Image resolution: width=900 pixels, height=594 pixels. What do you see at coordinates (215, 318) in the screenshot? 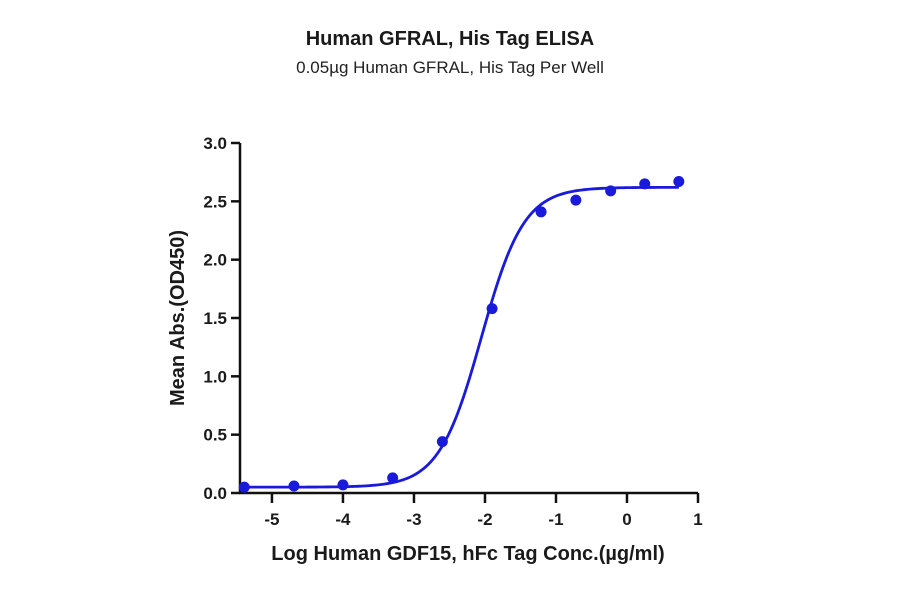
I see `y-tick-label: 1.5` at bounding box center [215, 318].